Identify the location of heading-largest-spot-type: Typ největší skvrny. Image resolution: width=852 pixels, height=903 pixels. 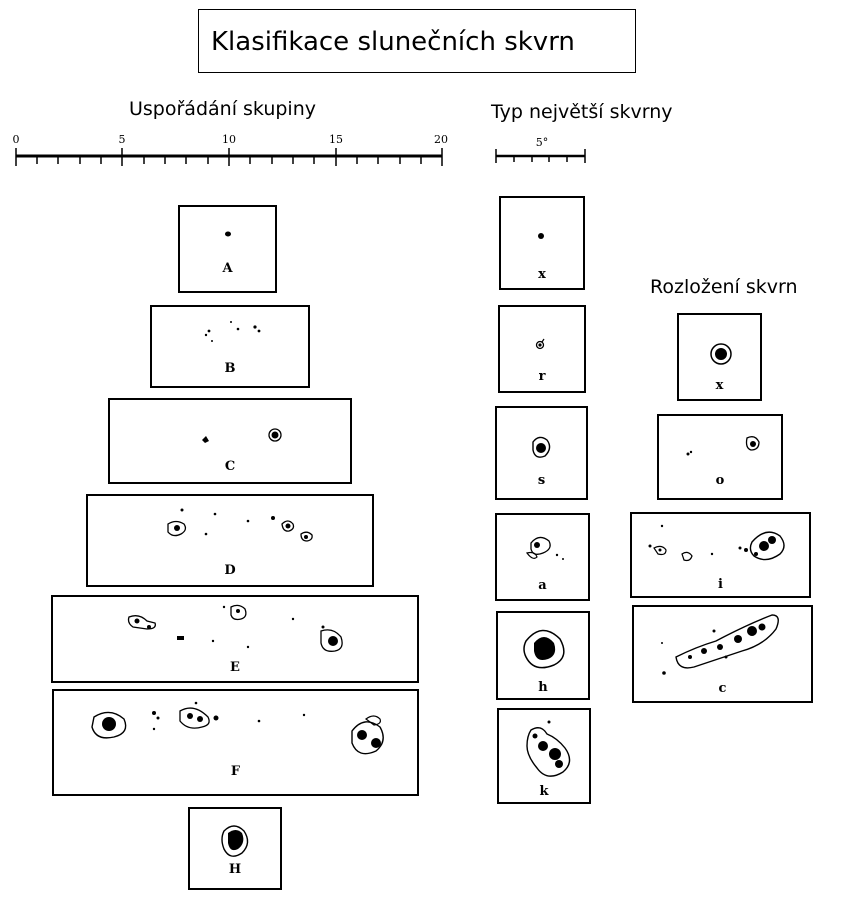
(582, 112).